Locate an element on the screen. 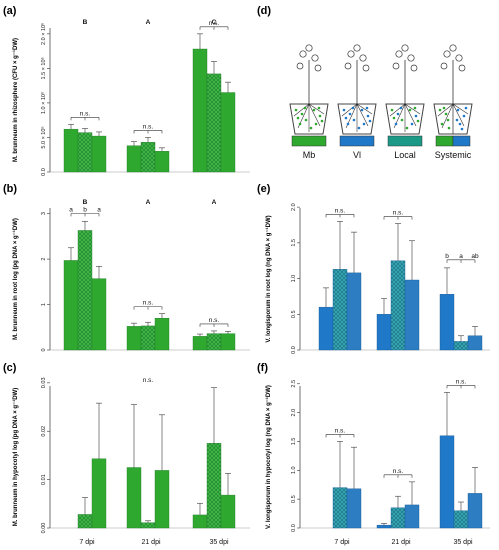 This screenshot has height=550, width=499. legend-mb-label: Mb is located at coordinates (309, 155).